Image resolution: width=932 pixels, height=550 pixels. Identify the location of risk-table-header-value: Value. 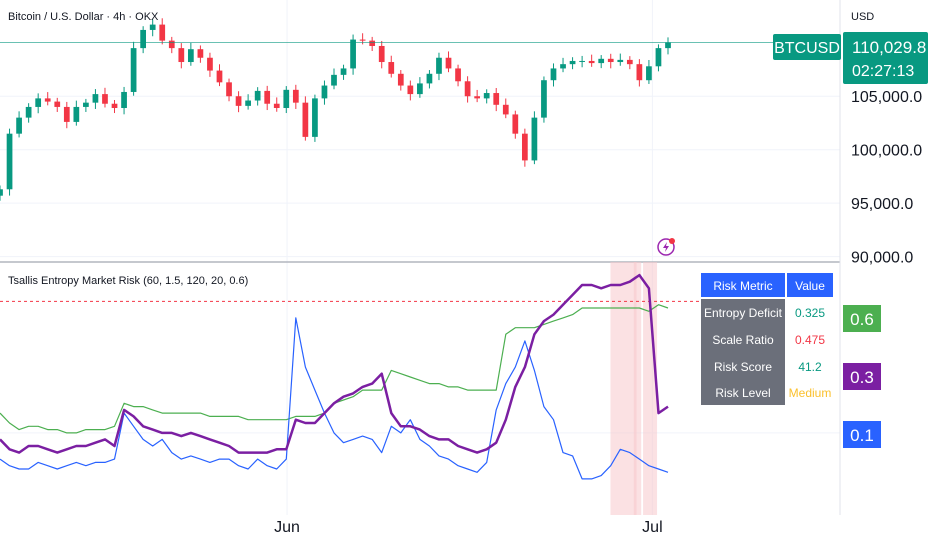
(810, 286).